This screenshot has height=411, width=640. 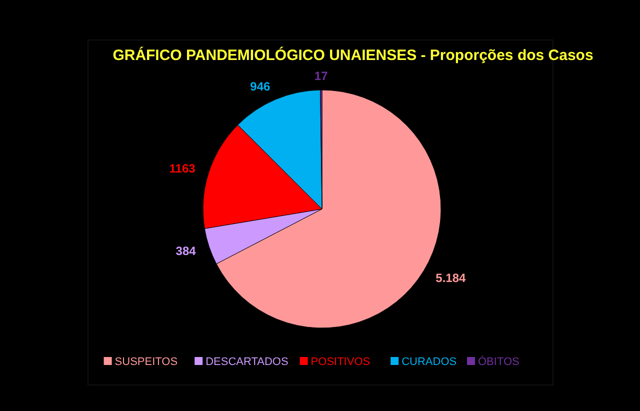 What do you see at coordinates (451, 278) in the screenshot?
I see `data-label: 5.184` at bounding box center [451, 278].